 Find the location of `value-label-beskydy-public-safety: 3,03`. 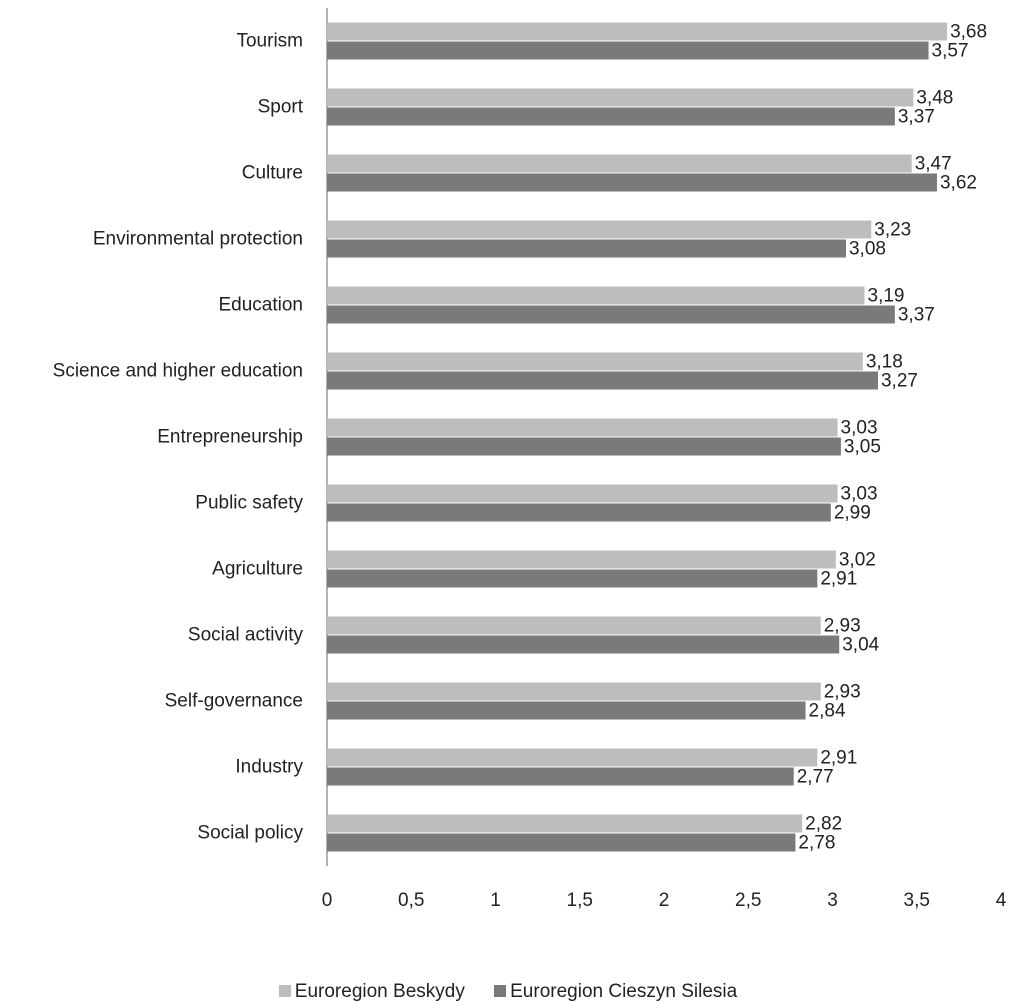

value-label-beskydy-public-safety: 3,03 is located at coordinates (859, 494).